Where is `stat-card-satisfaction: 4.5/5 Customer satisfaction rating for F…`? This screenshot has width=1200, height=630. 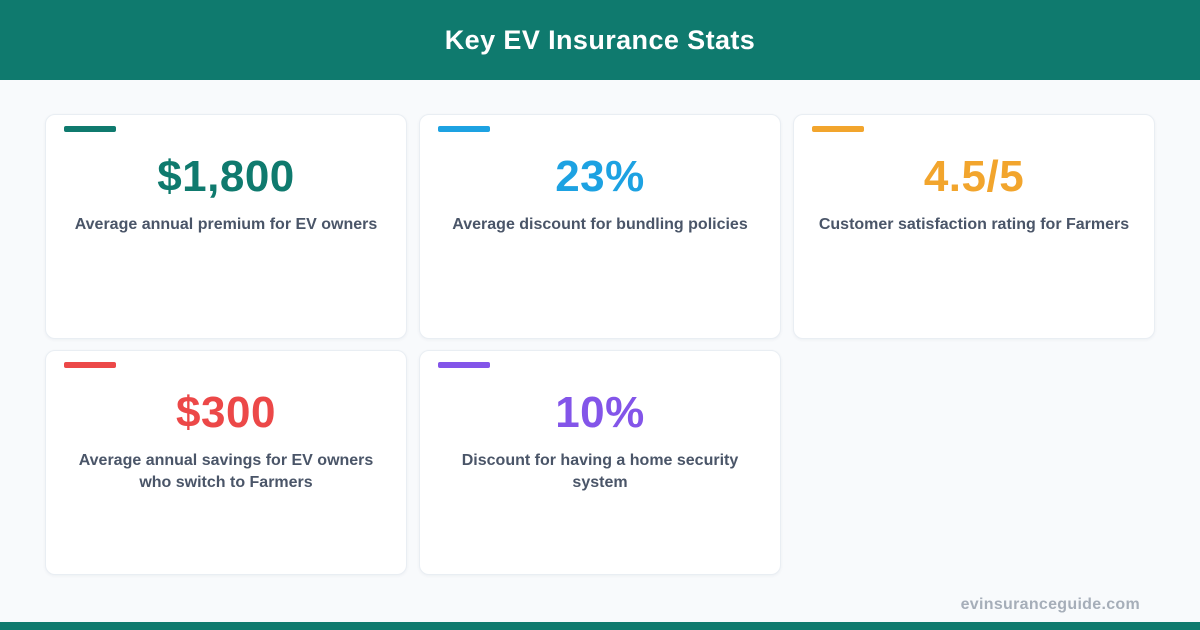
stat-card-satisfaction: 4.5/5 Customer satisfaction rating for F… is located at coordinates (974, 226).